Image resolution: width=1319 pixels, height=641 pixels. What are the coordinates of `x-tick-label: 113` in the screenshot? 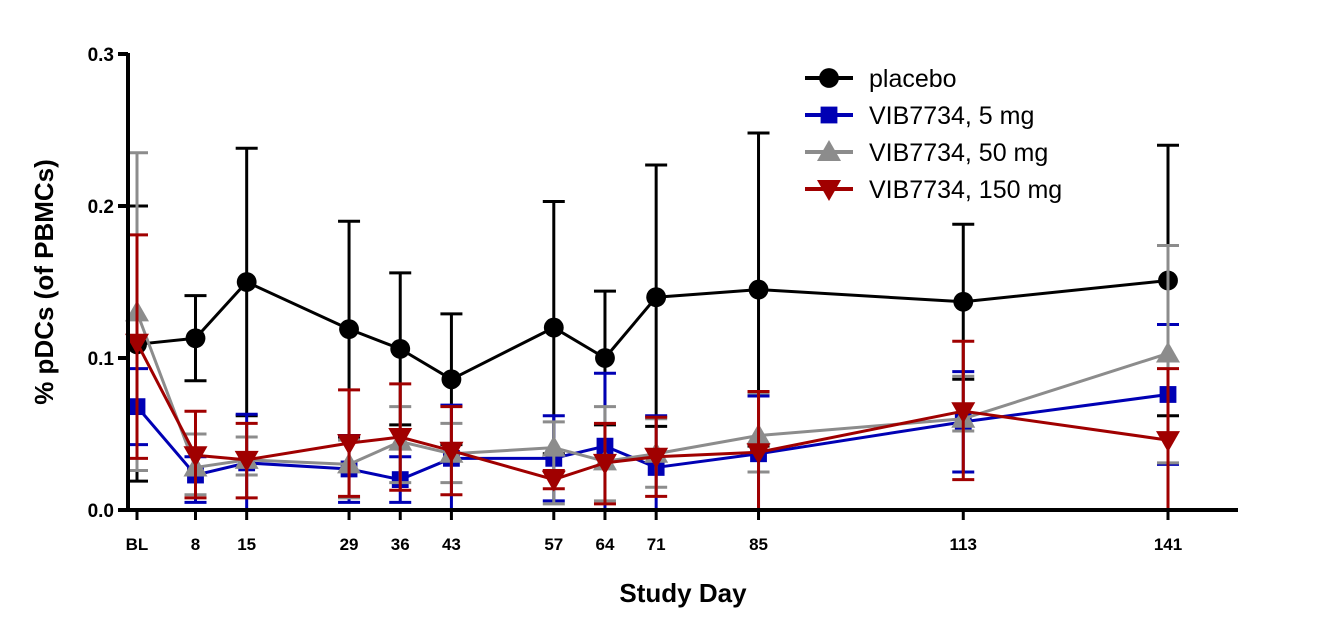 It's located at (963, 544).